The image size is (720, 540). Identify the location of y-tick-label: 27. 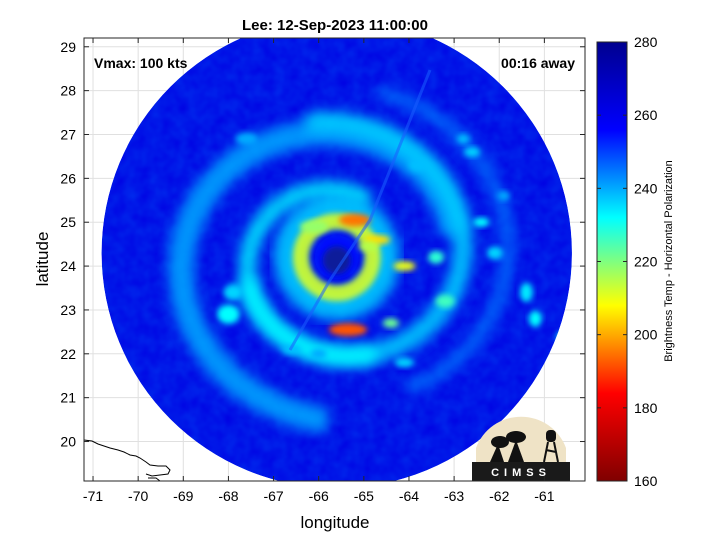
(68, 134).